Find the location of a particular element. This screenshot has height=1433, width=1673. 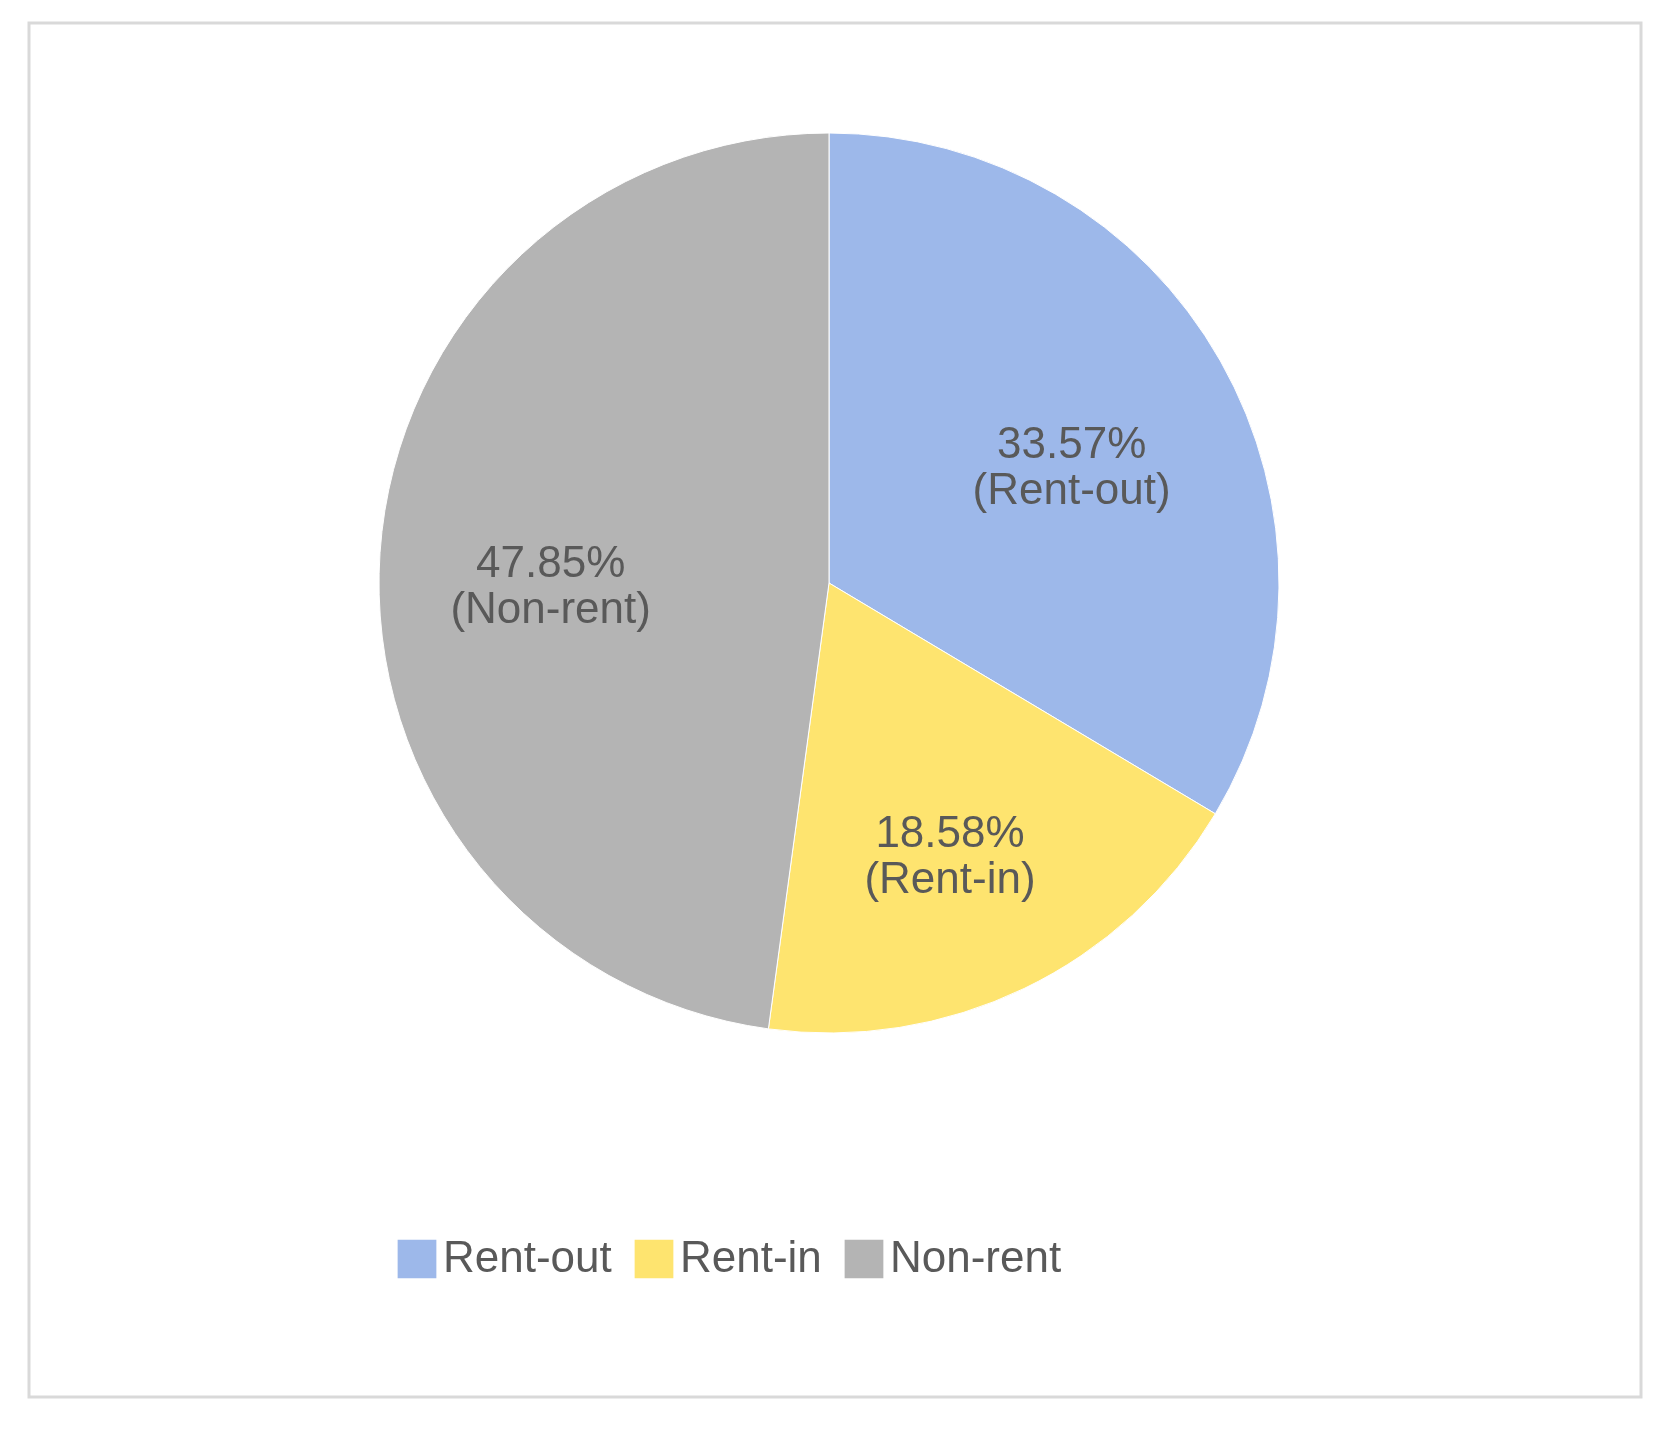

legend-label: Non-rent is located at coordinates (976, 1256).